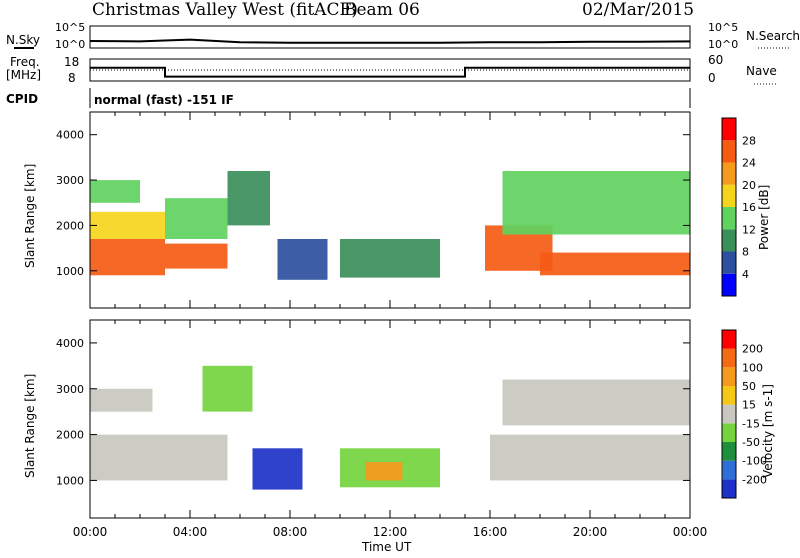 The image size is (800, 558). Describe the element at coordinates (22, 99) in the screenshot. I see `cpid-label: CPID` at that location.